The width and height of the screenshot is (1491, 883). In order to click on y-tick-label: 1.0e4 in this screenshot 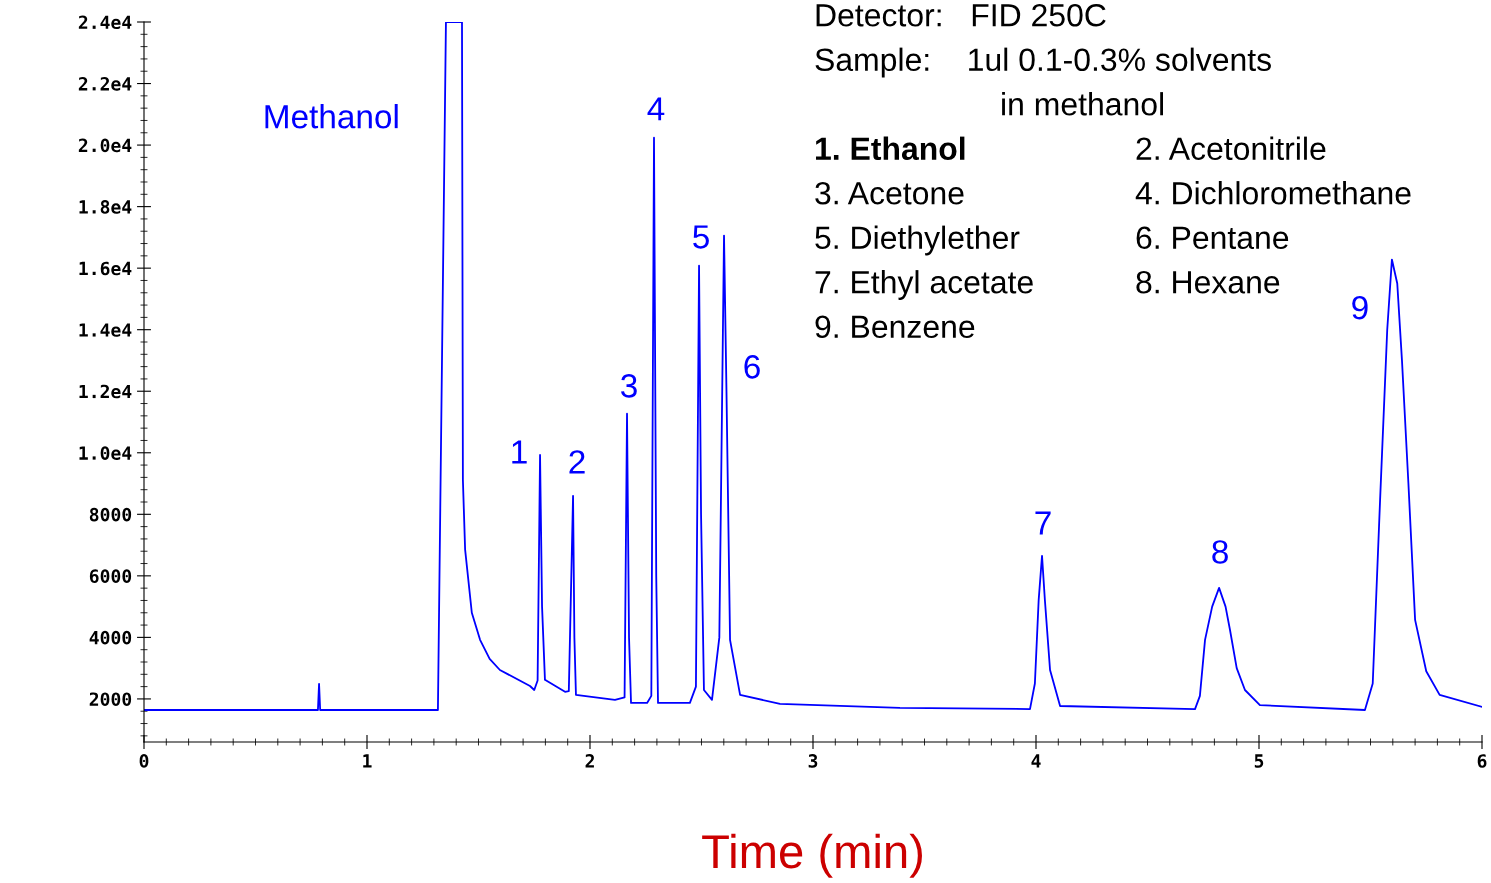, I will do `click(105, 453)`.